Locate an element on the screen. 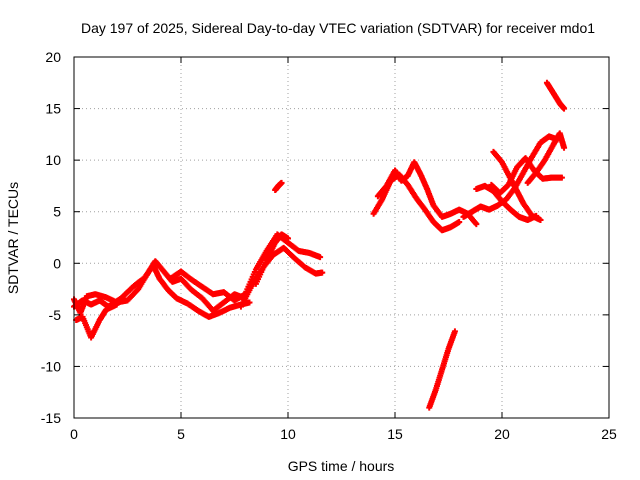  y-axis-label: SDTVAR / TECUs is located at coordinates (13, 238).